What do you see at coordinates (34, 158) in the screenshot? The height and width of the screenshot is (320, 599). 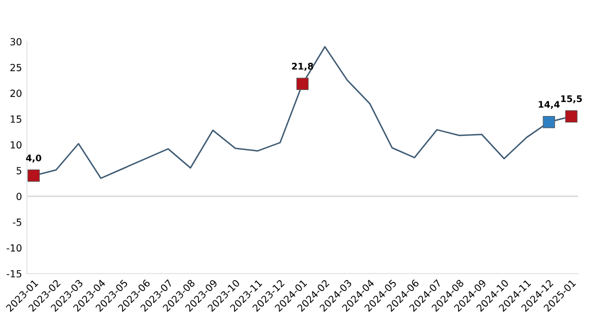 I see `data-label: 4,0` at bounding box center [34, 158].